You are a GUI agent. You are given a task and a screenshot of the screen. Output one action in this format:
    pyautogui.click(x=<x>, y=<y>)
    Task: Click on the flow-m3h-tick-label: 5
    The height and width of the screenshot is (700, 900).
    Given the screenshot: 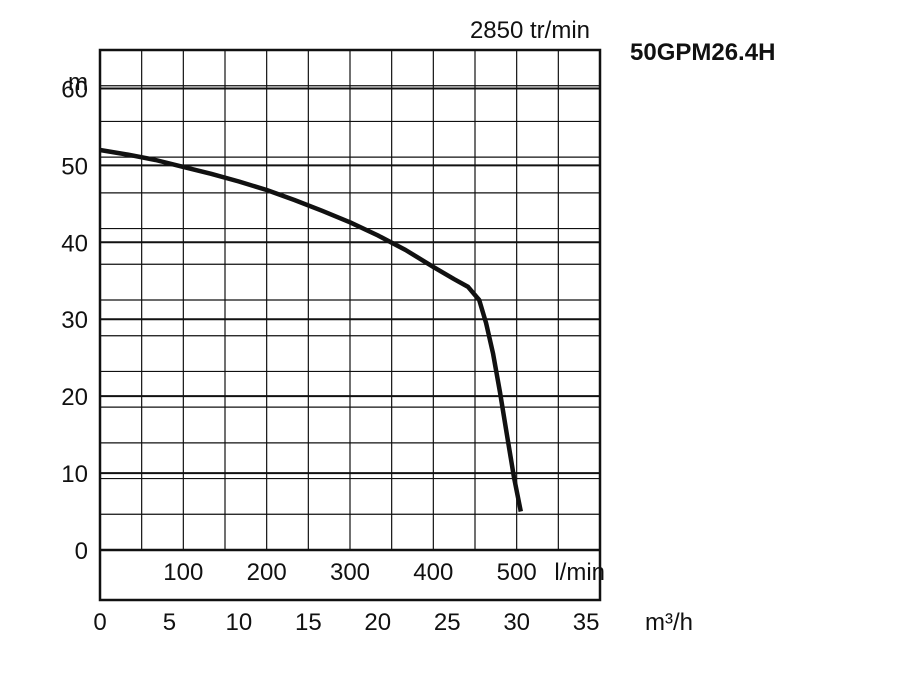 What is the action you would take?
    pyautogui.click(x=169, y=622)
    